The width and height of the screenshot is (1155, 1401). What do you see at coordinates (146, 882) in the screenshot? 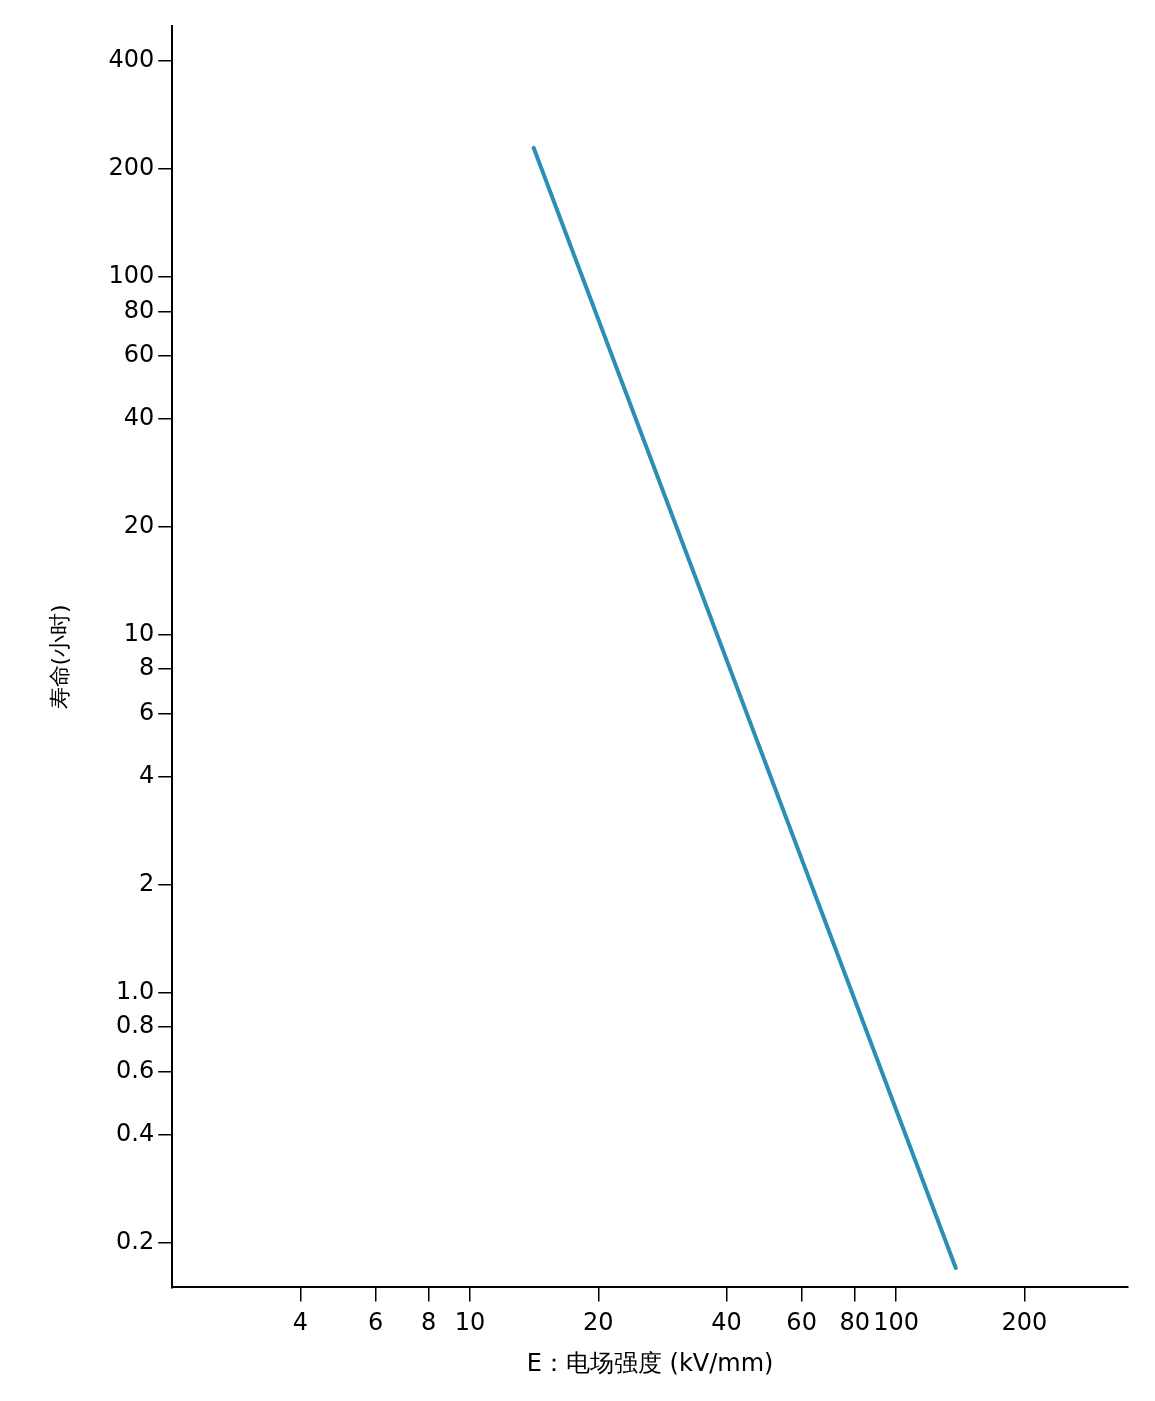
I see `y-tick-label: 2` at bounding box center [146, 882].